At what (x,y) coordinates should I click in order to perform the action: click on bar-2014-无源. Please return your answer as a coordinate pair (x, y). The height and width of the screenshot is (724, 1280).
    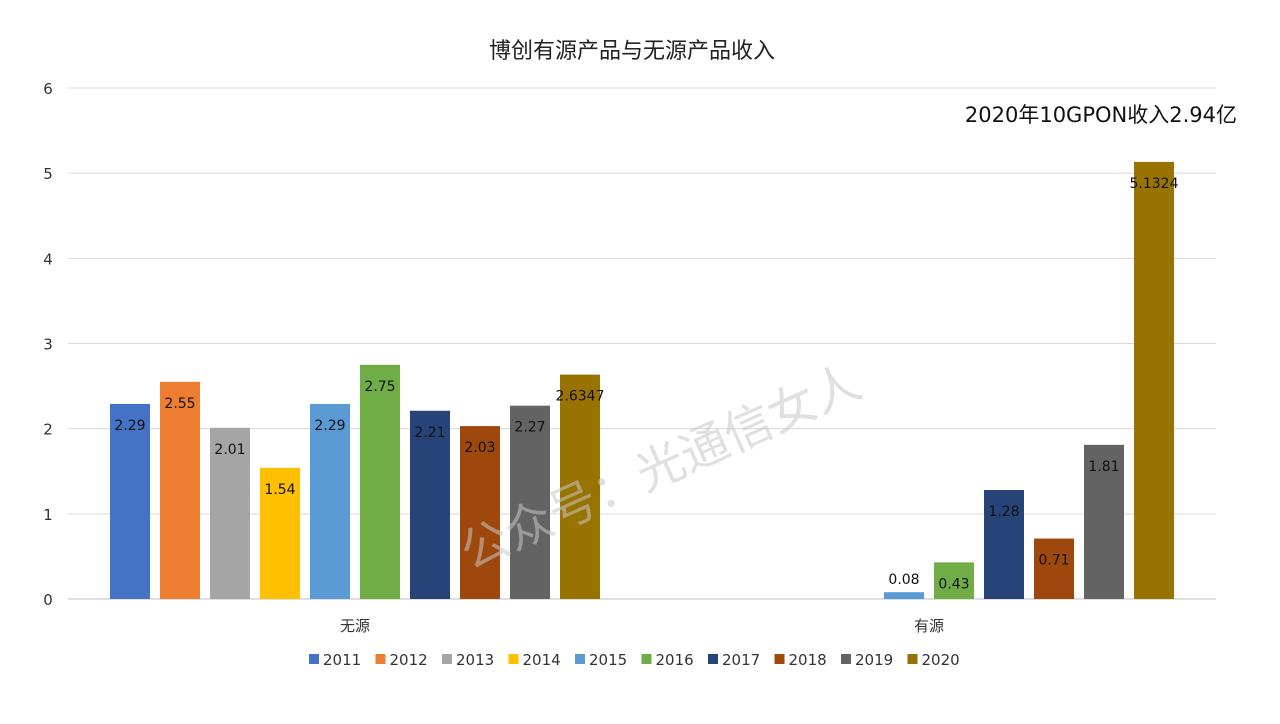
    Looking at the image, I should click on (280, 533).